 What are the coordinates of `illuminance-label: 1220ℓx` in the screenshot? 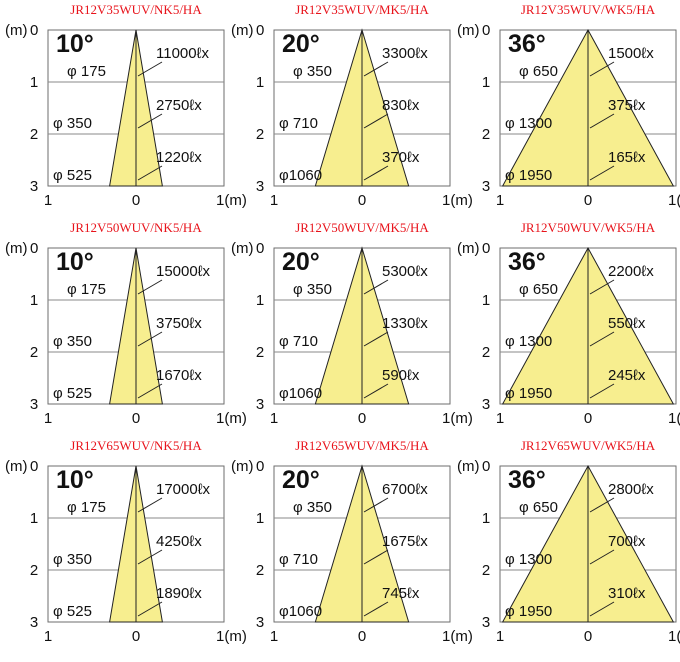 It's located at (179, 157).